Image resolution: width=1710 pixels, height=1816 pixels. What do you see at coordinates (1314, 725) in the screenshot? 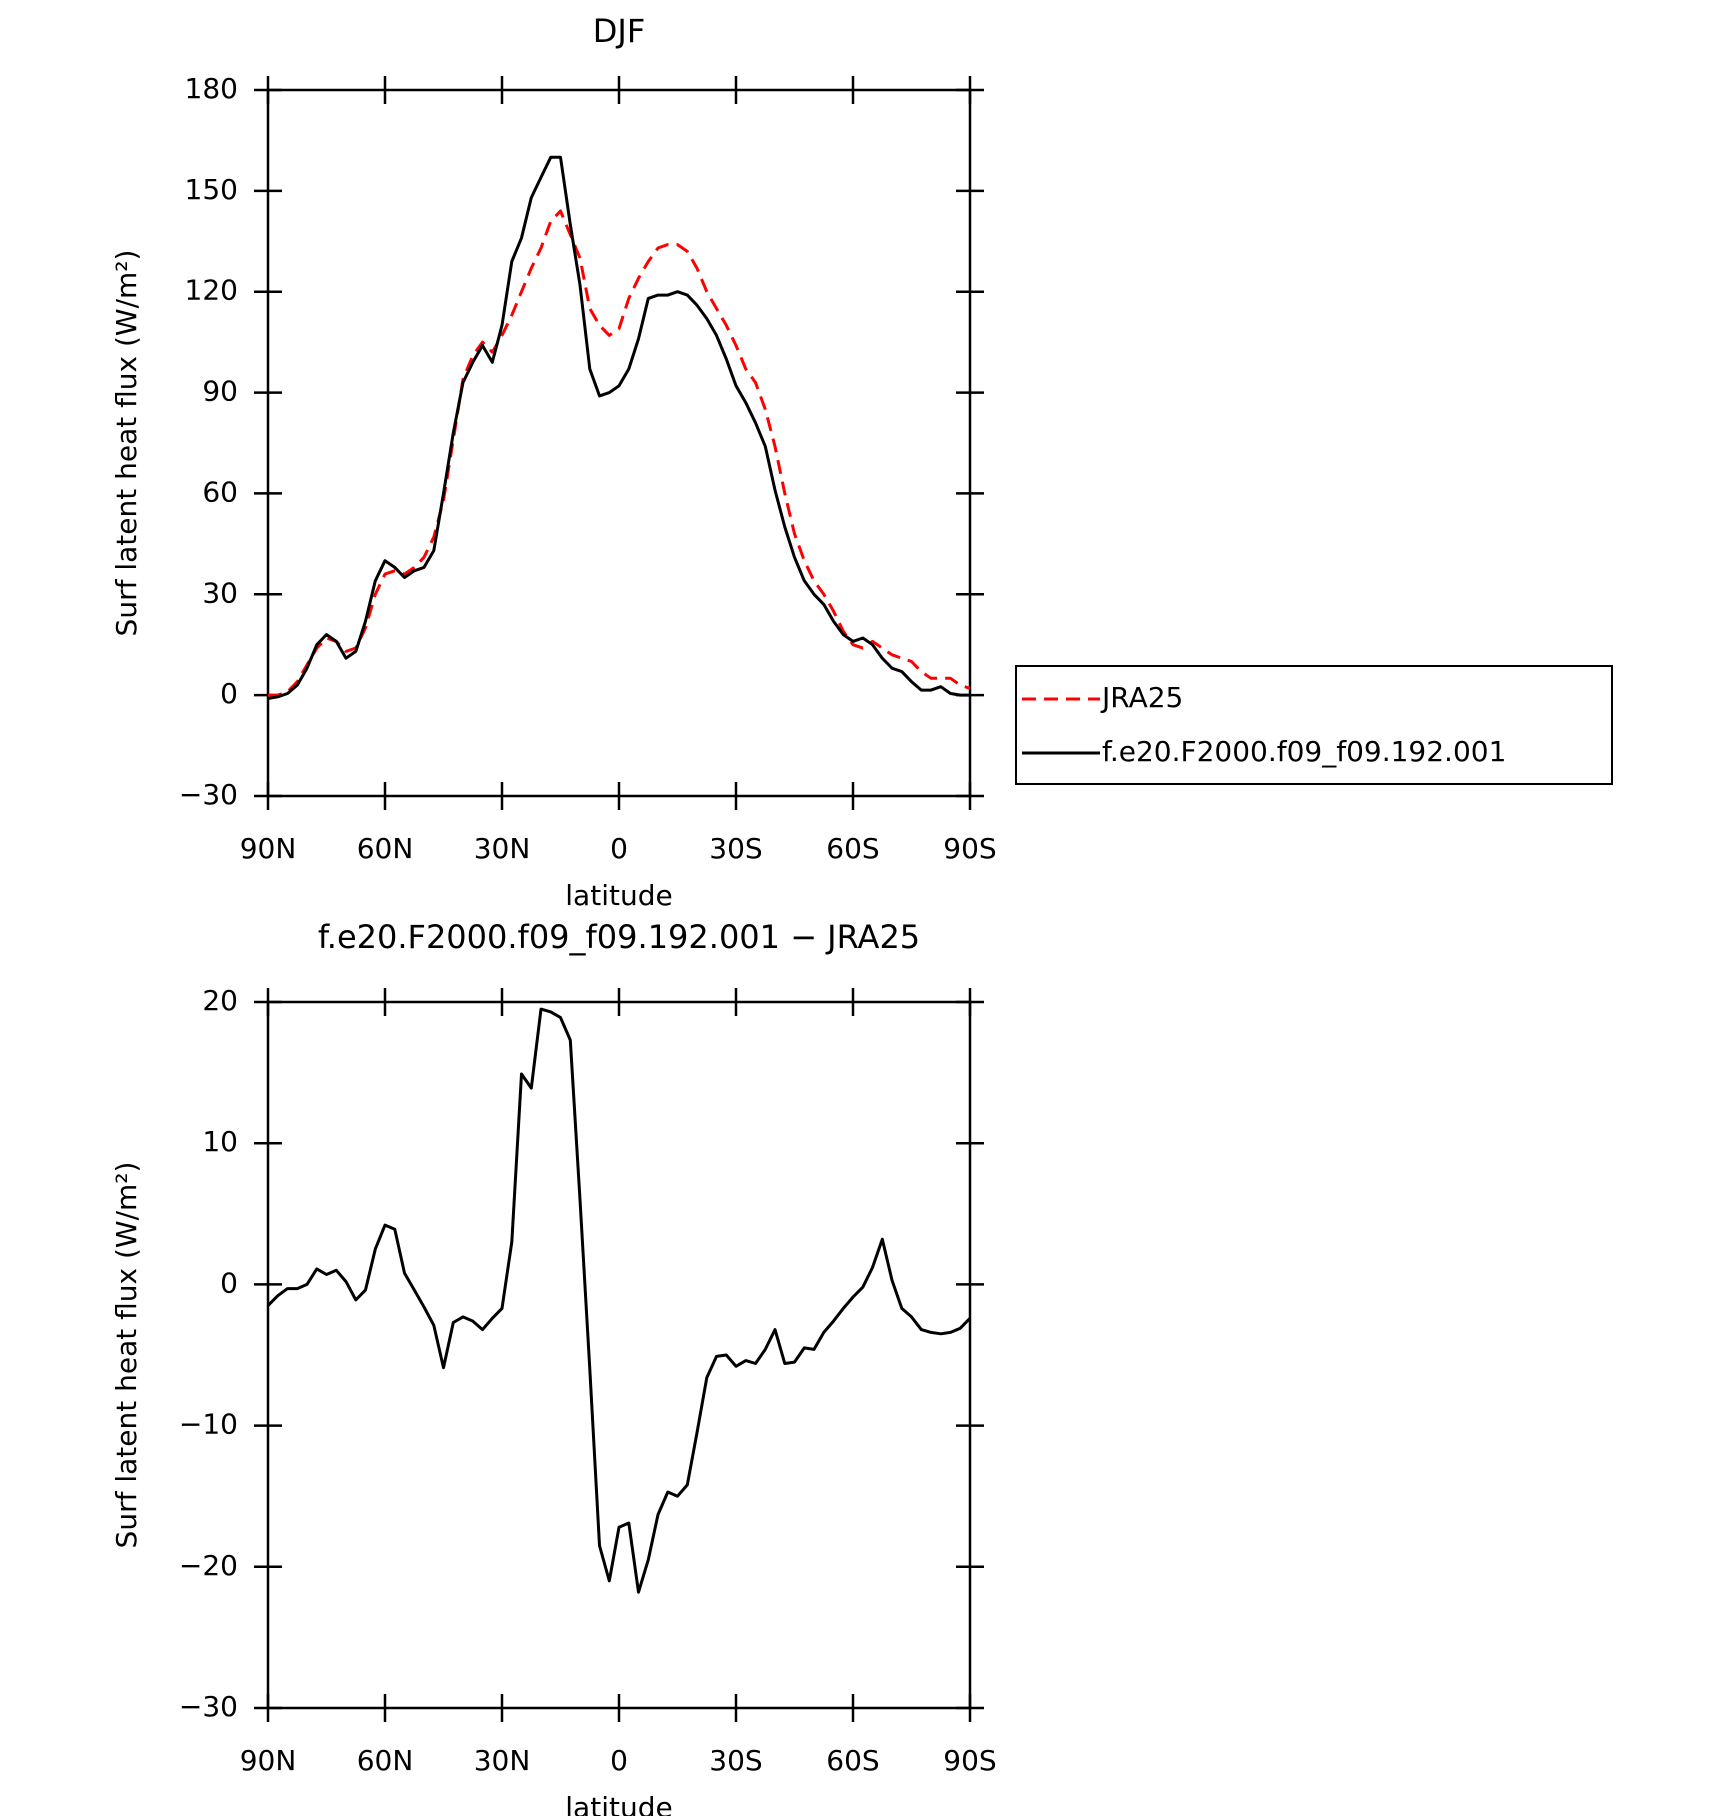
I see `legend-box` at bounding box center [1314, 725].